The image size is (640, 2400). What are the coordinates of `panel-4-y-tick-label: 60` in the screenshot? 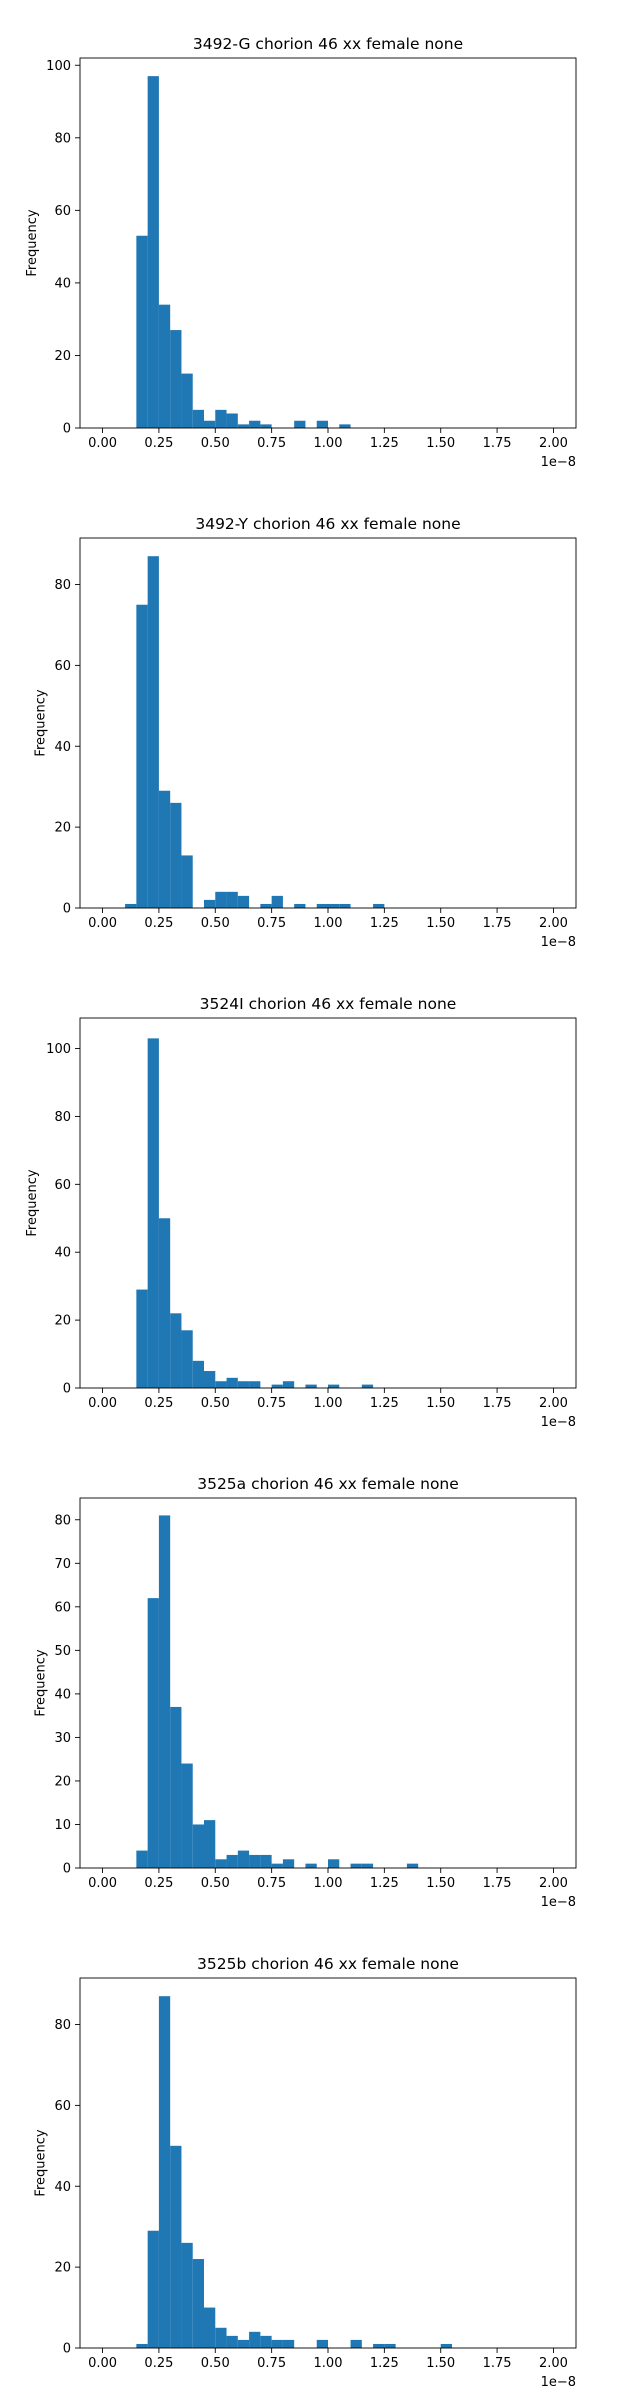 It's located at (62, 1607).